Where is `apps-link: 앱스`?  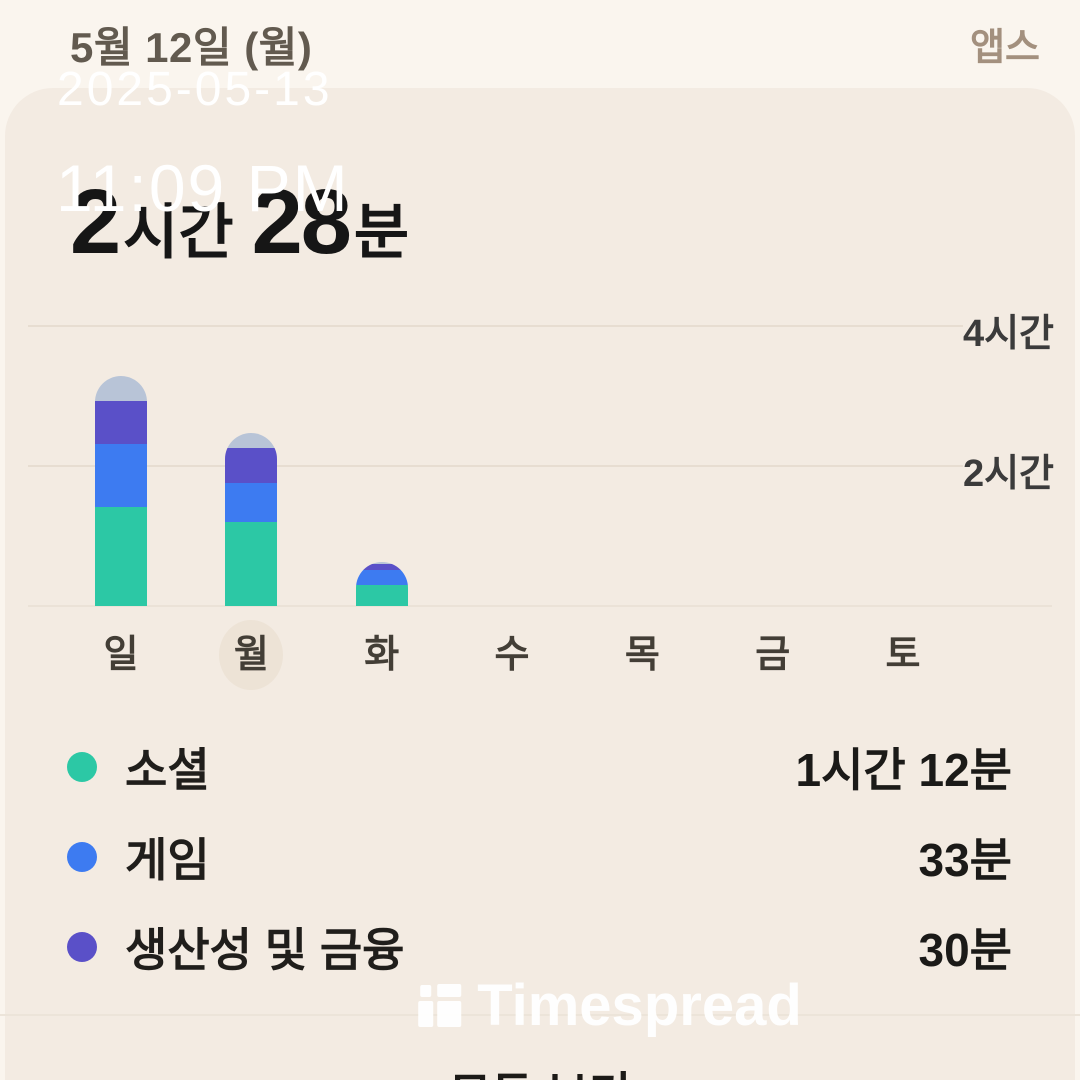 apps-link: 앱스 is located at coordinates (1005, 48).